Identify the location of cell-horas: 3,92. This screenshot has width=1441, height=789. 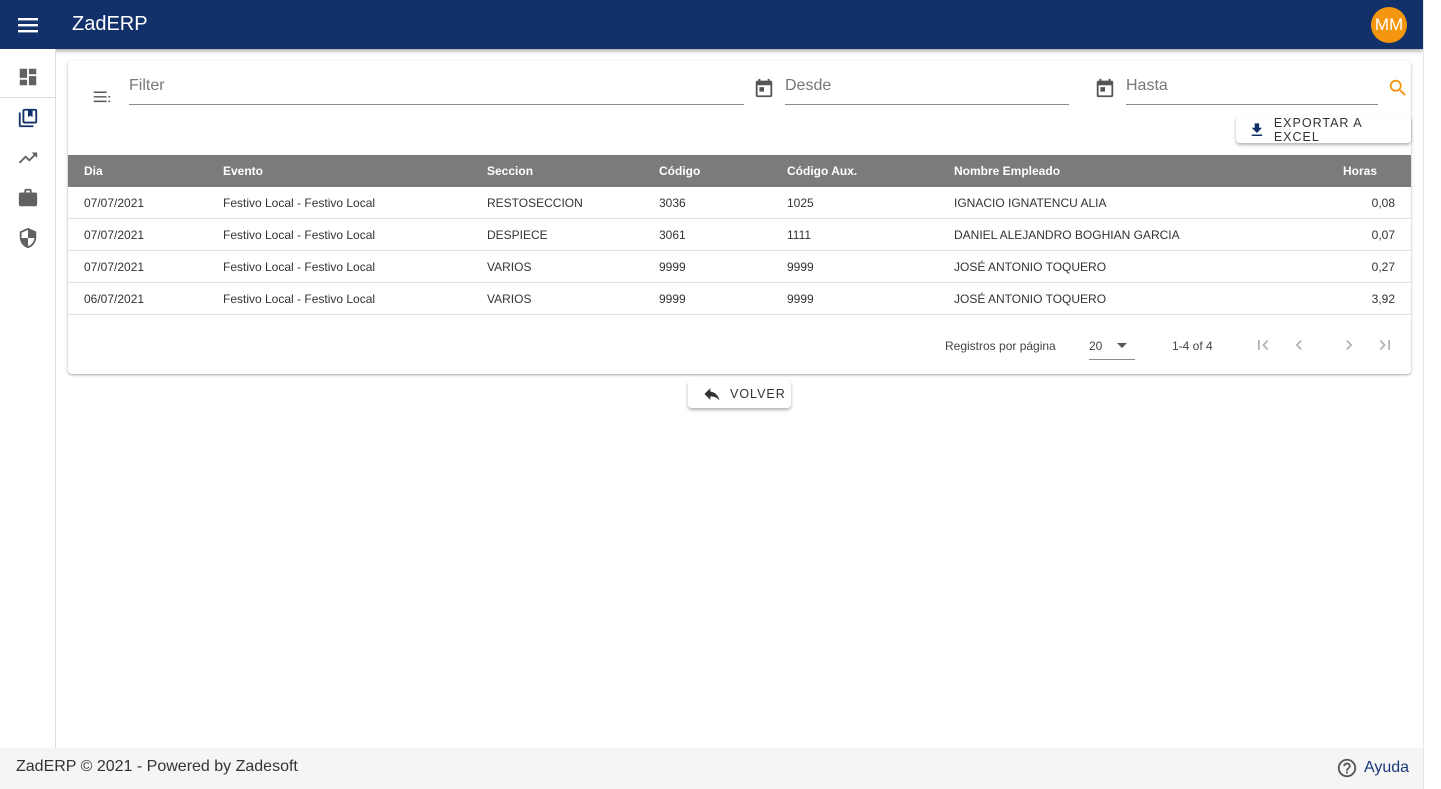
(1383, 299).